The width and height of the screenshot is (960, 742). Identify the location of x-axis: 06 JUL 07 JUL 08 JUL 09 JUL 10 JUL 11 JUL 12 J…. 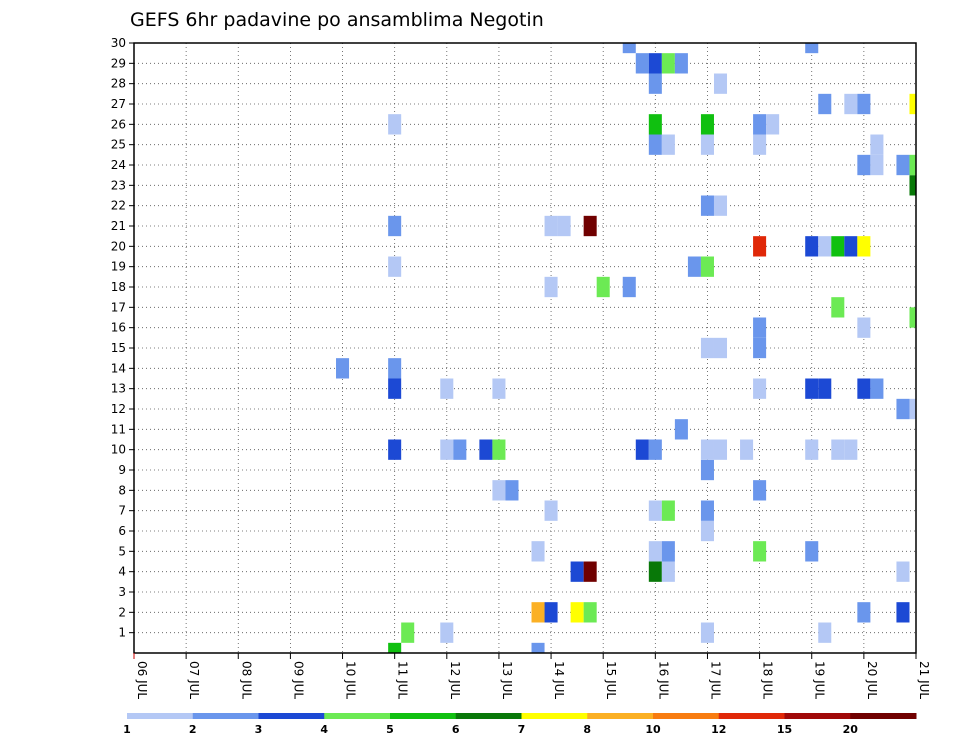
(532, 676).